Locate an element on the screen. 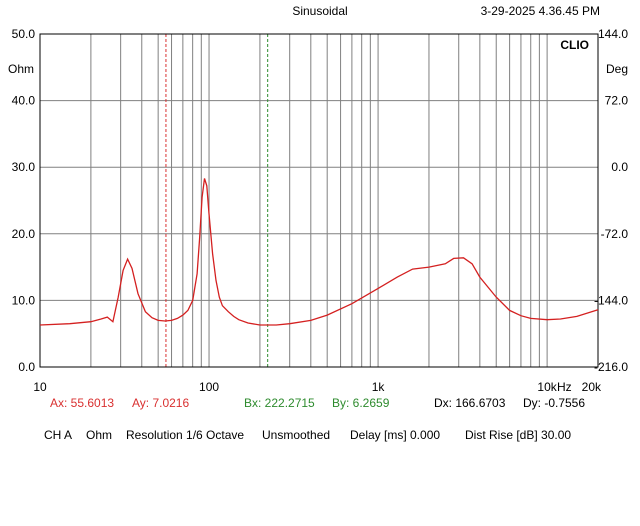  left-tick-label: 0.0 is located at coordinates (26, 367).